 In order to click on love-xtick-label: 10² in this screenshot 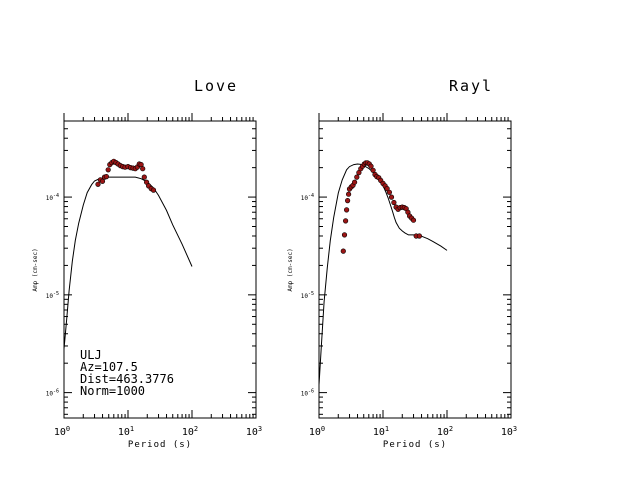, I will do `click(190, 431)`.